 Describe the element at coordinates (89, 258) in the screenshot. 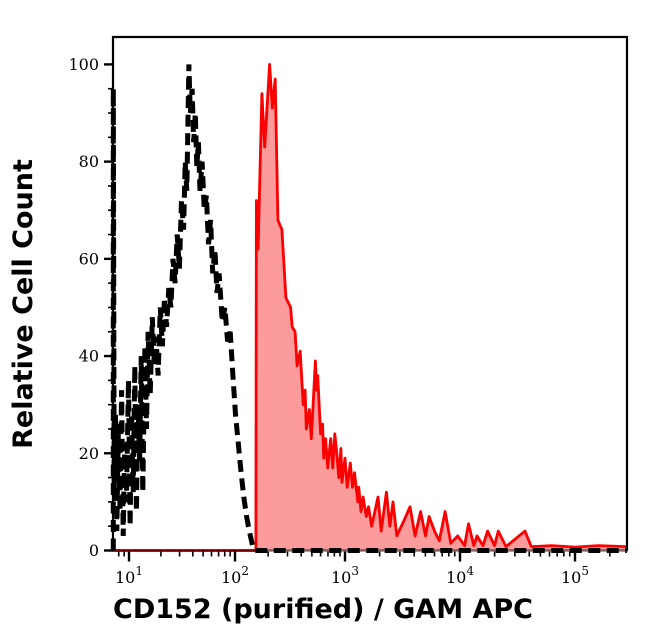

I see `y-tick-label: 60` at that location.